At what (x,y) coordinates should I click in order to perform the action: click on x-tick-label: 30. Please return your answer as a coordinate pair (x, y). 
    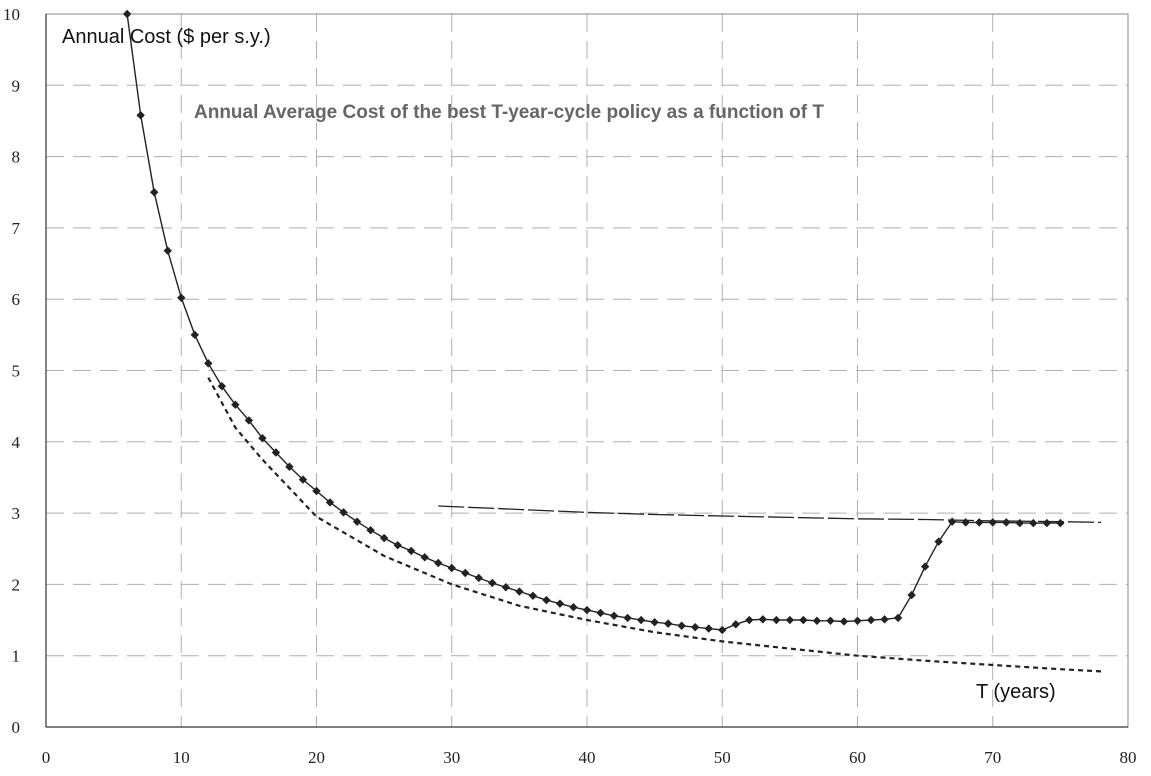
    Looking at the image, I should click on (451, 757).